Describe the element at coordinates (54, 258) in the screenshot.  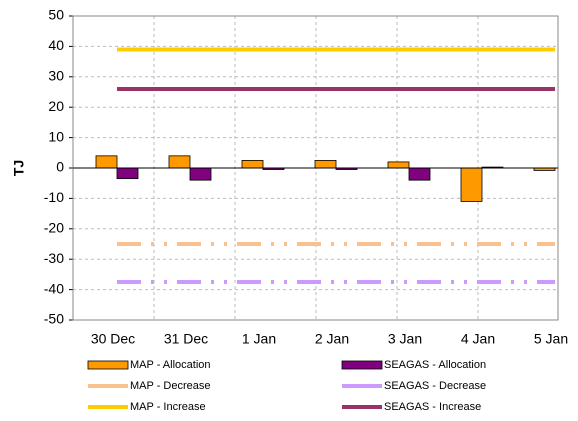
I see `y-tick-label: -30` at that location.